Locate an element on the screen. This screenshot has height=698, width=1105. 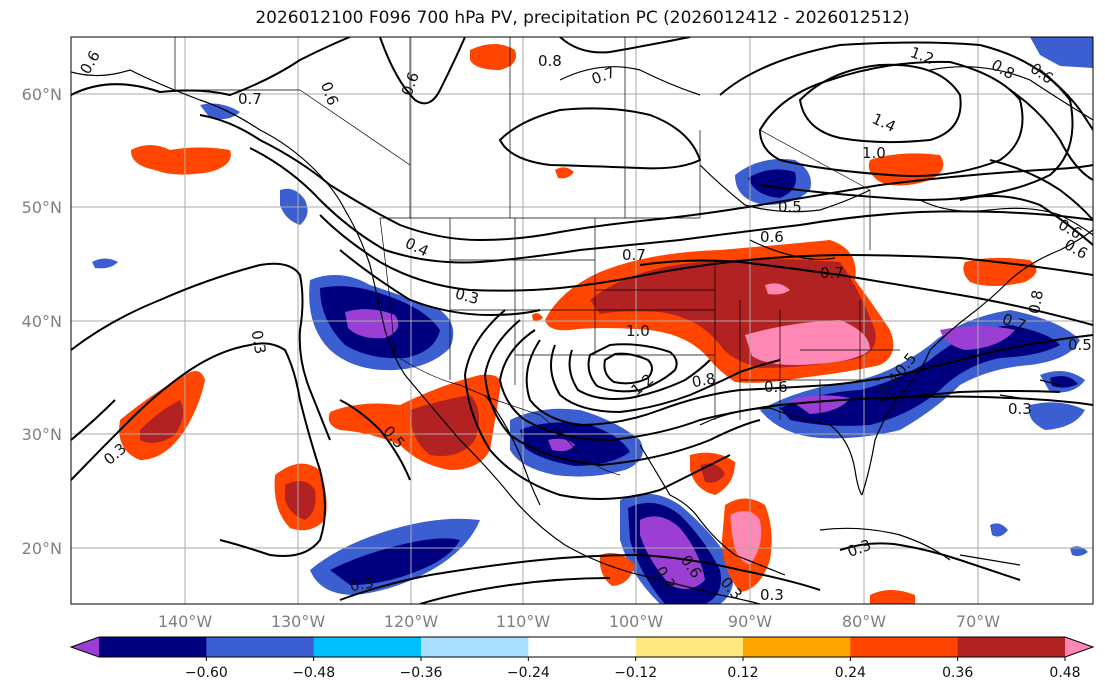
colorbar-tick-label: 0.36 is located at coordinates (957, 673).